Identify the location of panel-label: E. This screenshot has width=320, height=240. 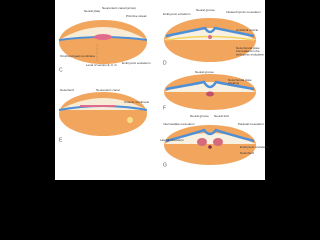
(61, 140).